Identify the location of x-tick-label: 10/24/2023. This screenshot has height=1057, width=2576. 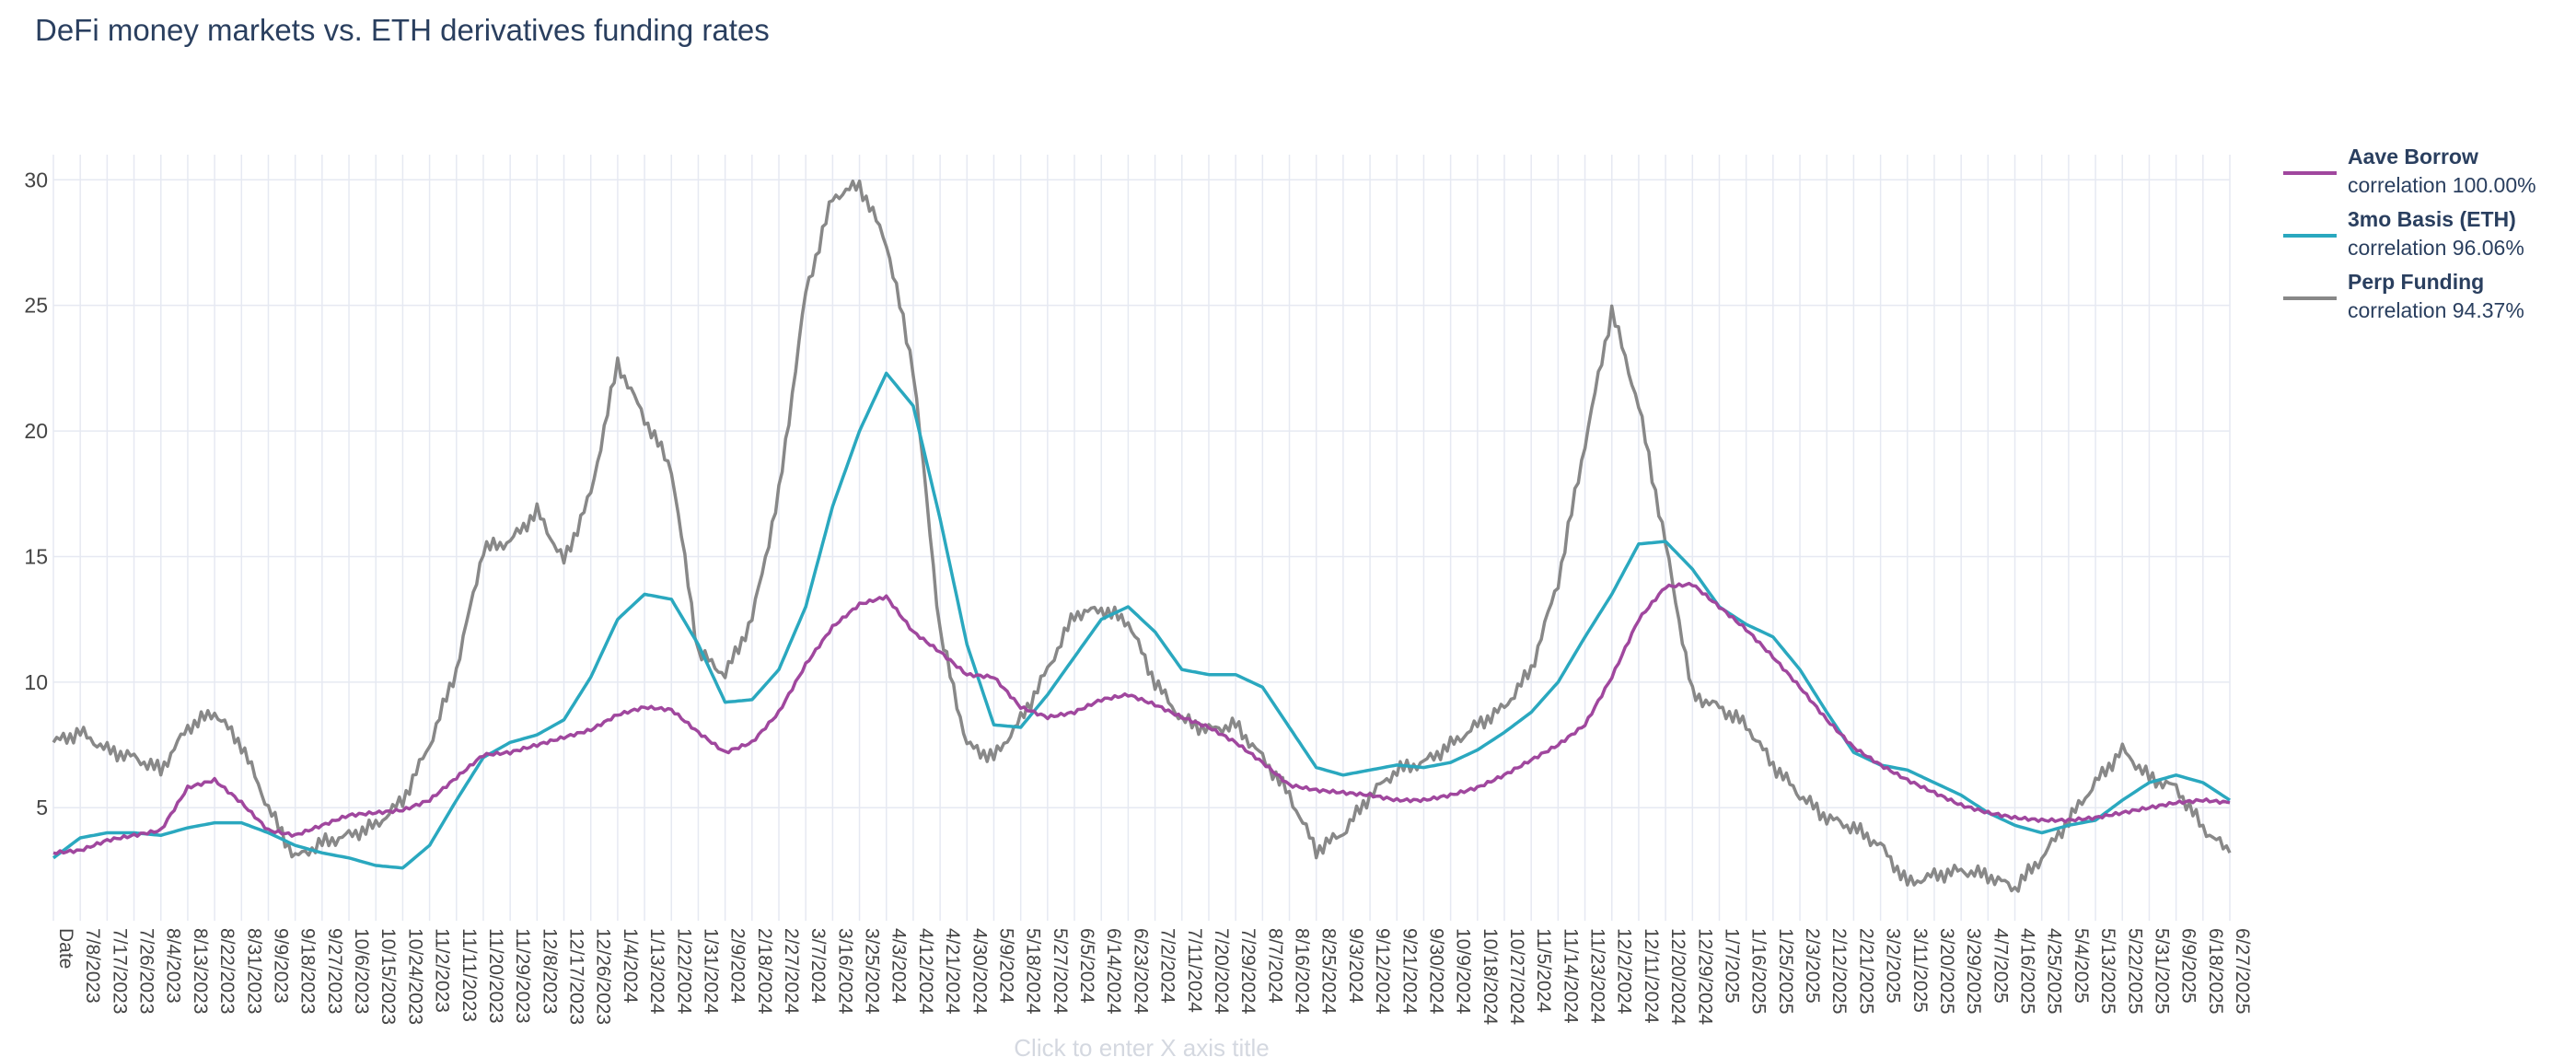
(414, 977).